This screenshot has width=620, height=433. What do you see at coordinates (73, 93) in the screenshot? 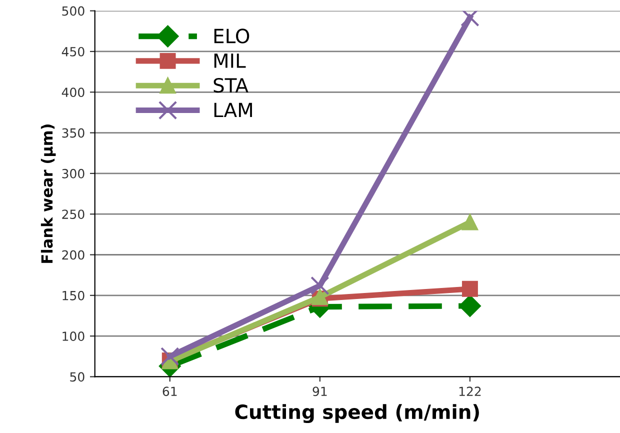
I see `y-tick-label: 400` at bounding box center [73, 93].